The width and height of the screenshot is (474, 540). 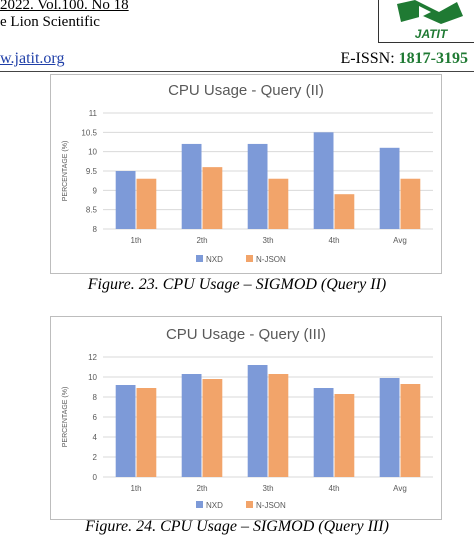 I want to click on jatit-logo: JATIT, so click(x=426, y=21).